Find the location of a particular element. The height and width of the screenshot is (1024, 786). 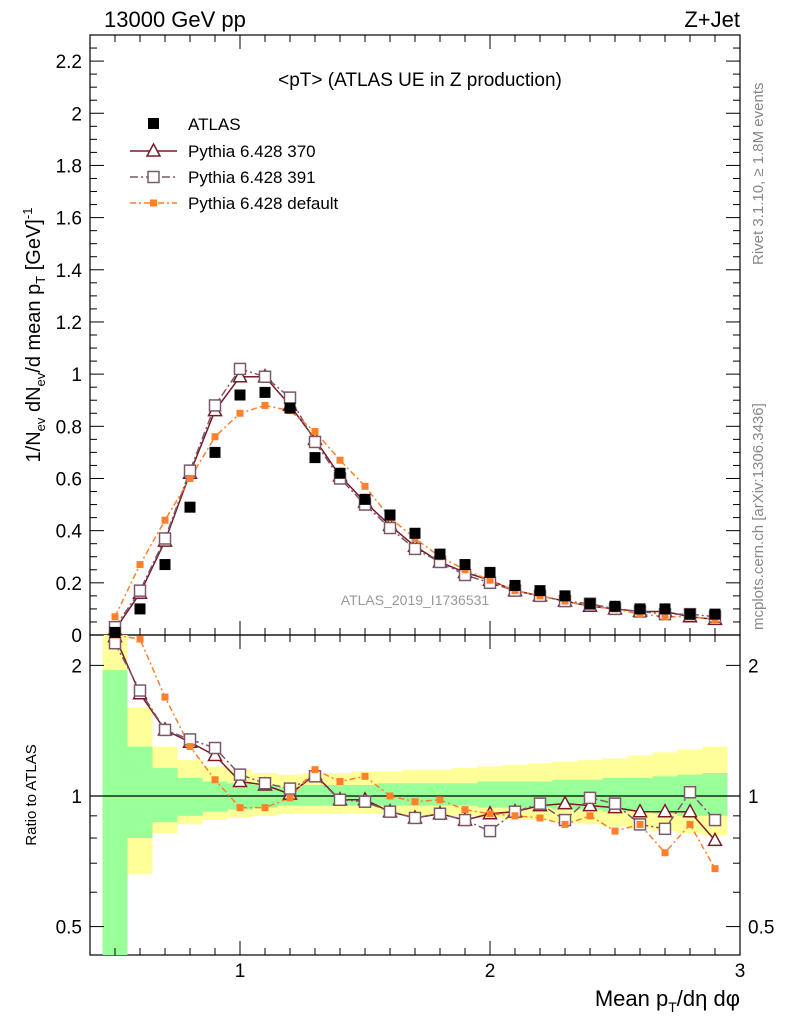

ratio-tick-label-right: 1 is located at coordinates (753, 797).